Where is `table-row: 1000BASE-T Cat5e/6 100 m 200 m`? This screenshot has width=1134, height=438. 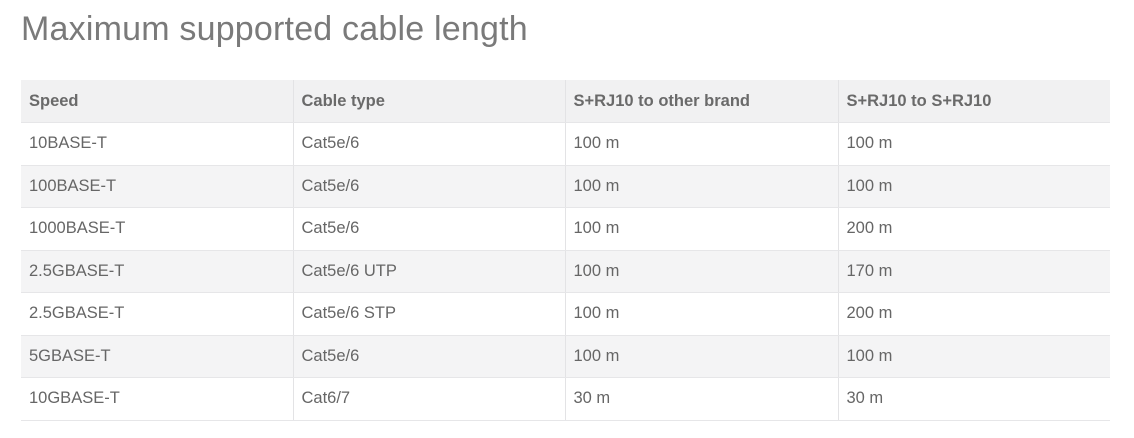 table-row: 1000BASE-T Cat5e/6 100 m 200 m is located at coordinates (565, 229).